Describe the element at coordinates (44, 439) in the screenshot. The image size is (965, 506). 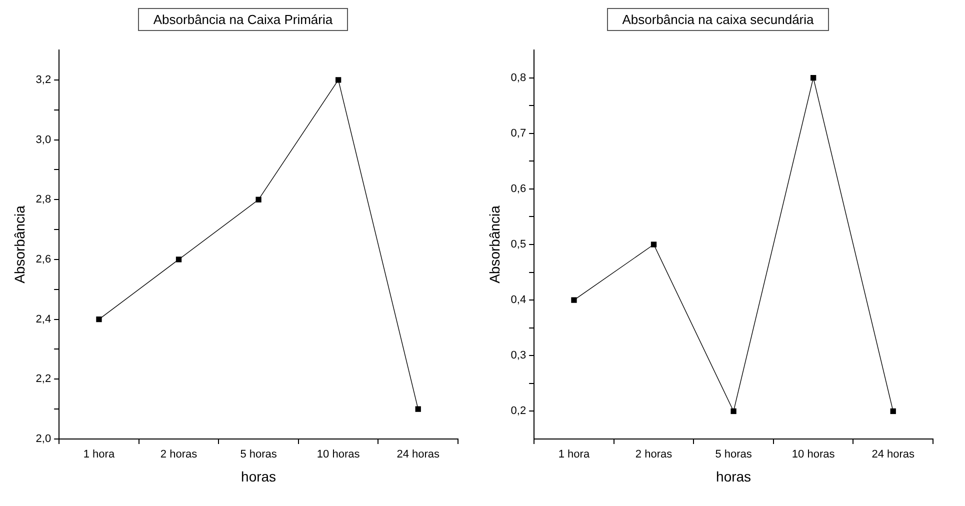
I see `y-tick-label: 2,0` at that location.